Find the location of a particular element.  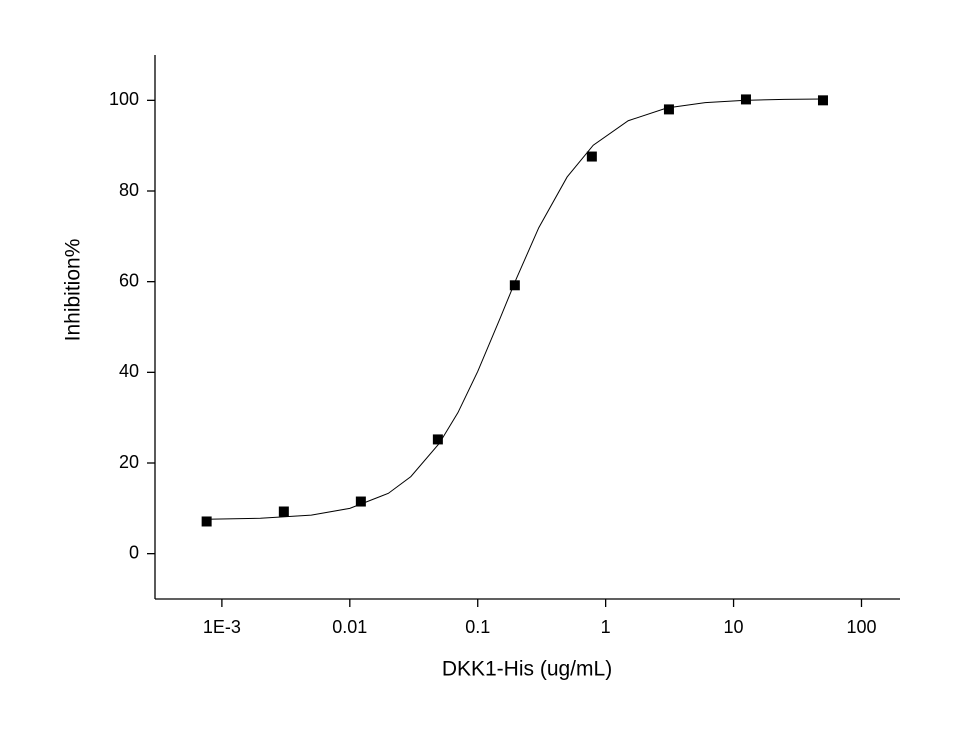

y-tick-label: 20 is located at coordinates (129, 462).